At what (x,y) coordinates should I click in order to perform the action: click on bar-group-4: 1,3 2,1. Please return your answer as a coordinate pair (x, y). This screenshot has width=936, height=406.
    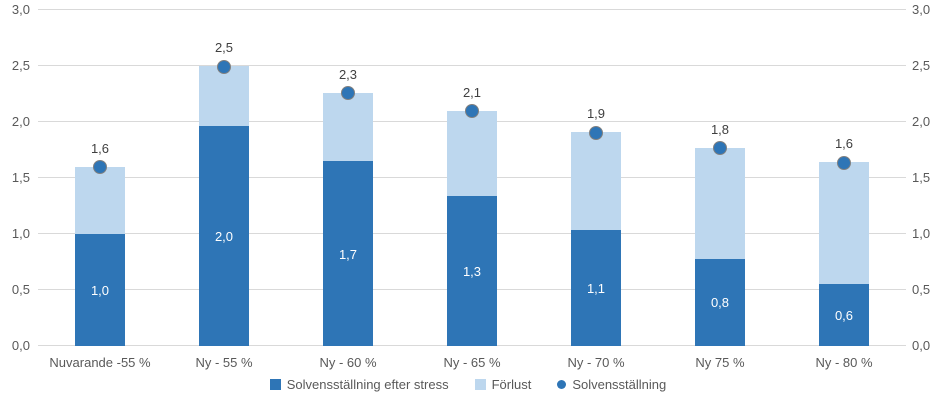
    Looking at the image, I should click on (472, 178).